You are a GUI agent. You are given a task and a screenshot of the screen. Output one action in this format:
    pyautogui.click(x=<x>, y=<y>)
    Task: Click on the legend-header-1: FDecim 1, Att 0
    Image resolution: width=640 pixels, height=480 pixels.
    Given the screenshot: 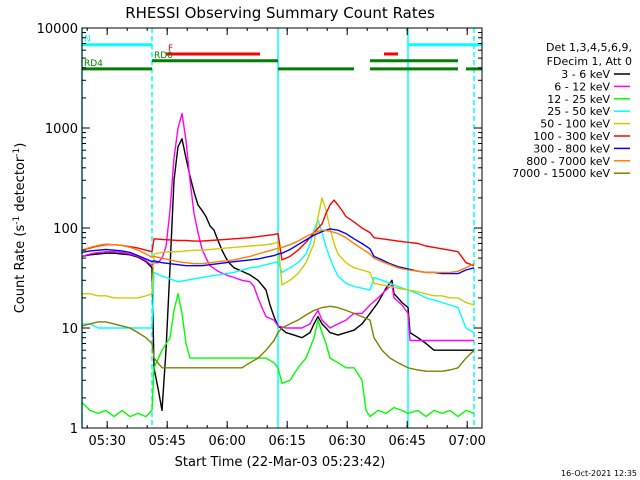 What is the action you would take?
    pyautogui.click(x=589, y=61)
    